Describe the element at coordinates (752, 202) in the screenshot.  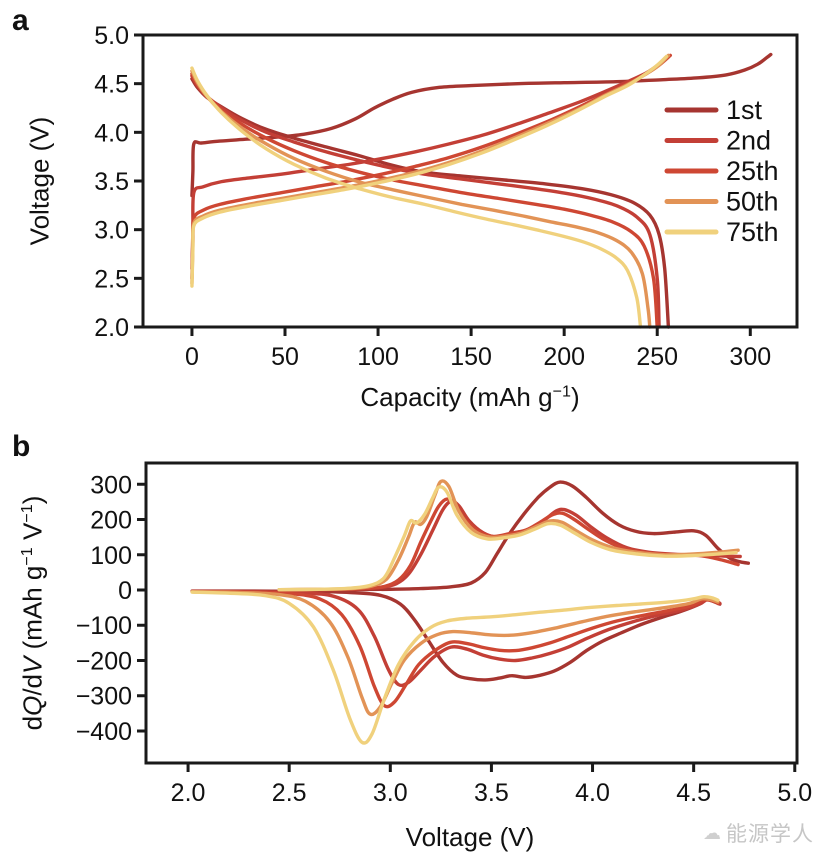
I see `legend-label-50th: 50th` at that location.